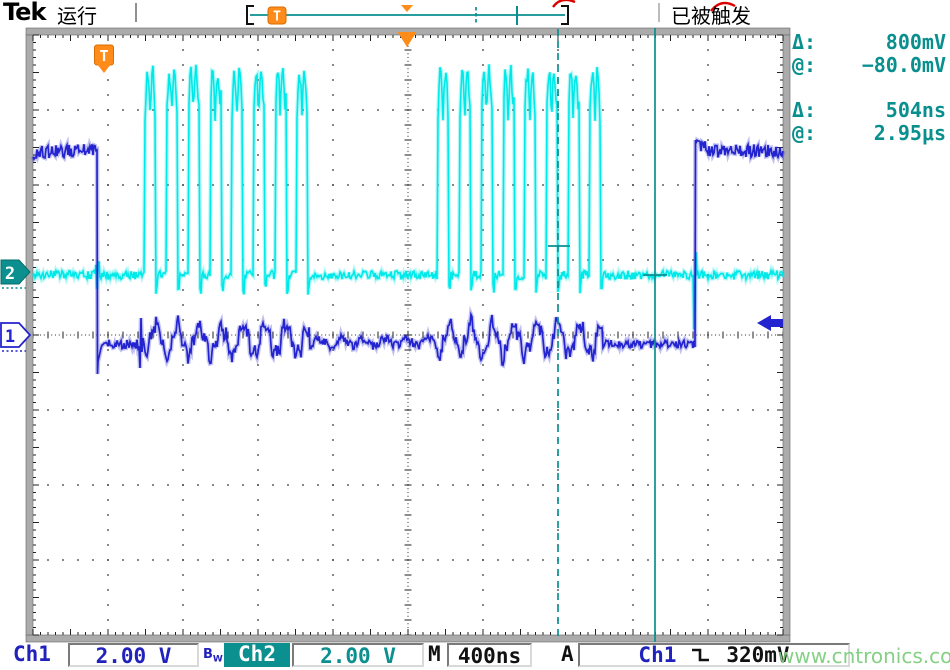 This screenshot has width=950, height=670. I want to click on cursor-dashed, so click(559, 335).